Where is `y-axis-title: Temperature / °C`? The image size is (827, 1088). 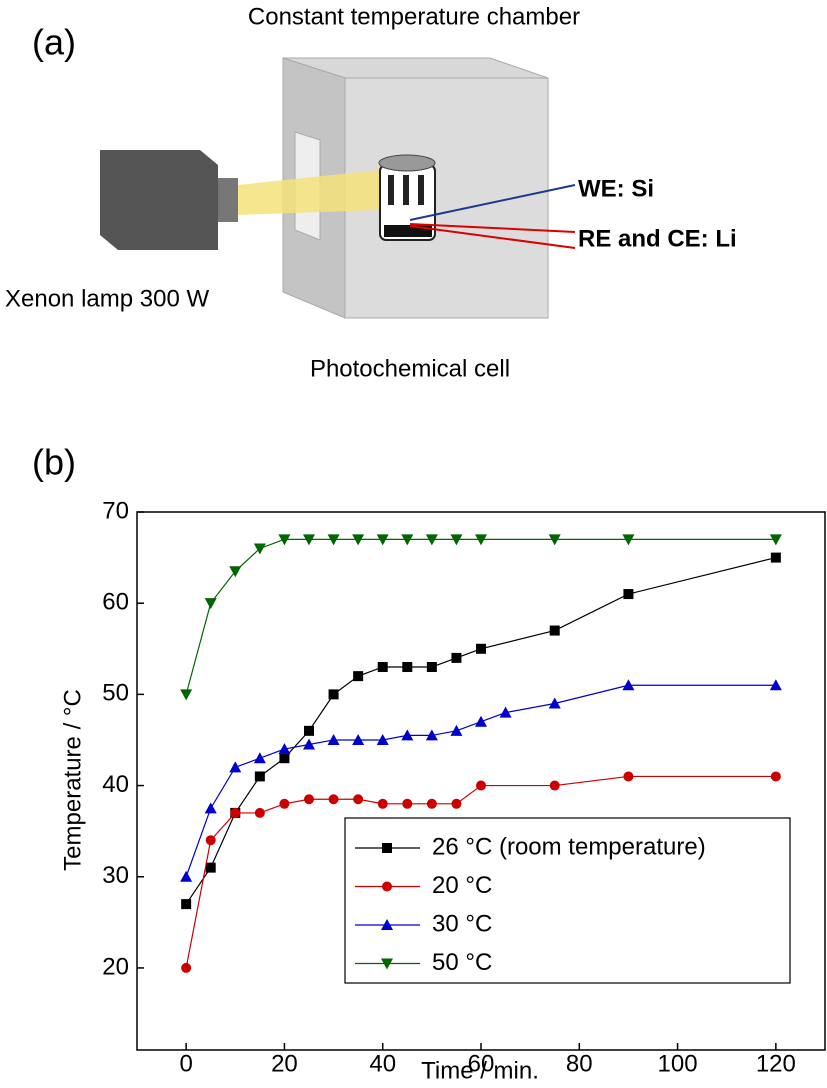 y-axis-title: Temperature / °C is located at coordinates (72, 780).